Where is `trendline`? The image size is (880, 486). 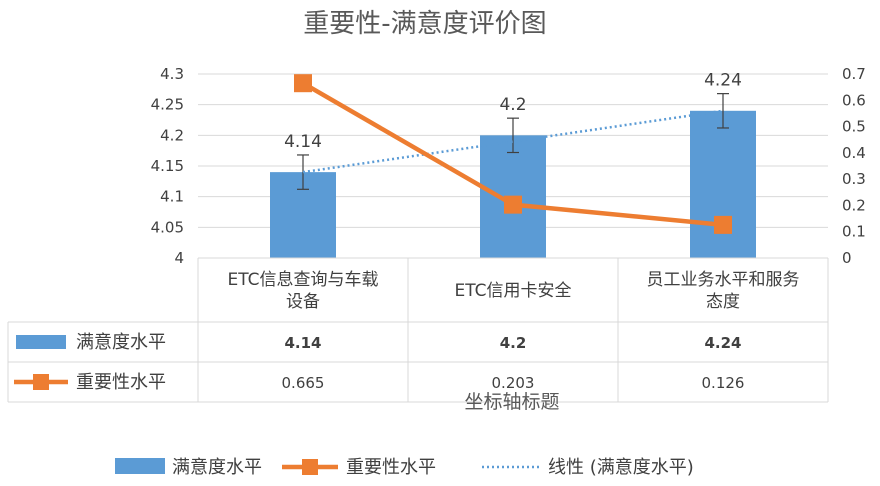
trendline is located at coordinates (513, 141).